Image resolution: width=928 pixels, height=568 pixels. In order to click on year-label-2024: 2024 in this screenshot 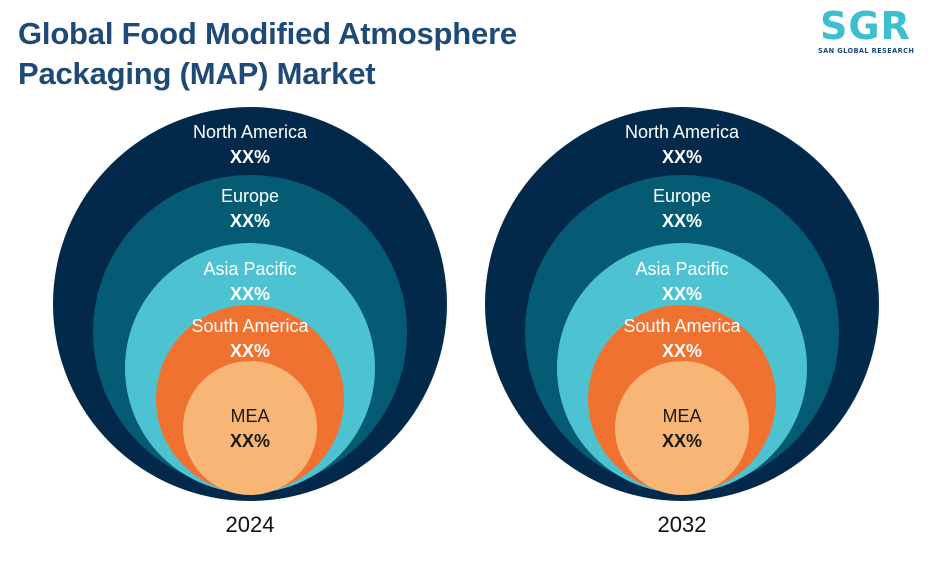, I will do `click(250, 524)`.